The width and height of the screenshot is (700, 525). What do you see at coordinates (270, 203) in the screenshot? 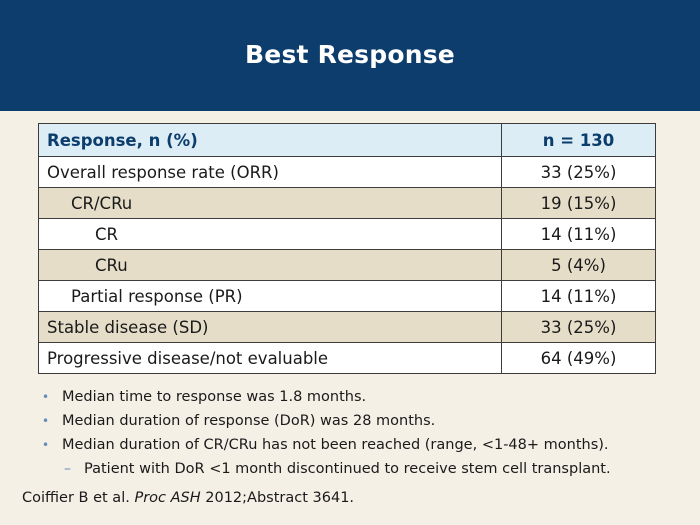
I see `row-label: CR/CRu` at bounding box center [270, 203].